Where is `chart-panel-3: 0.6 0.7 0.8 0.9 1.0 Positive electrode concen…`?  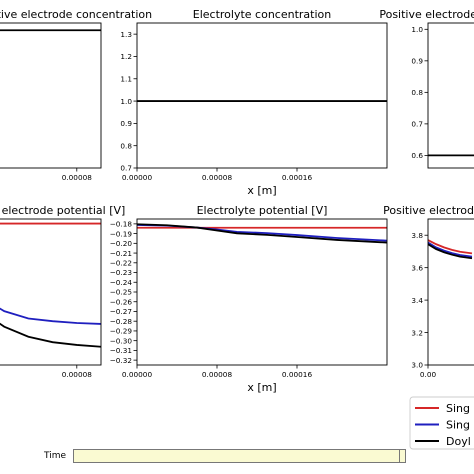 chart-panel-3: 0.6 0.7 0.8 0.9 1.0 Positive electrode concen… is located at coordinates (426, 88).